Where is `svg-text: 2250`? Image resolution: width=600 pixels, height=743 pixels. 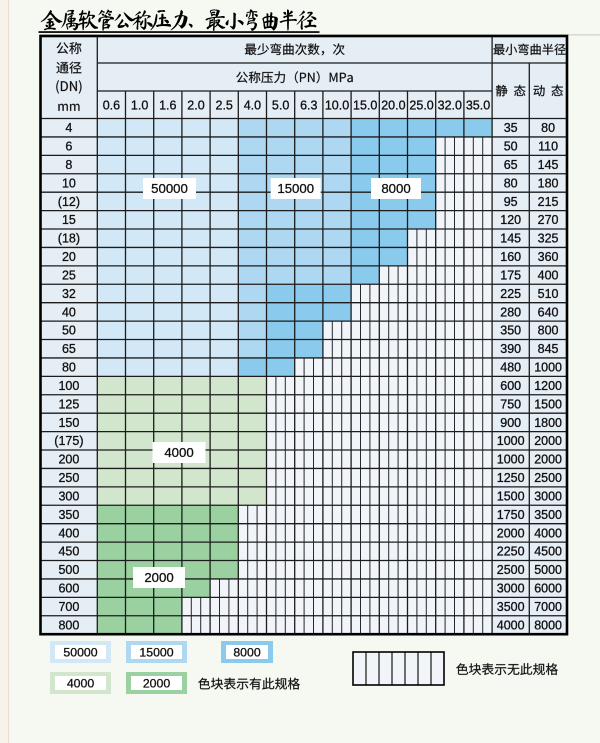 svg-text: 2250 is located at coordinates (511, 552).